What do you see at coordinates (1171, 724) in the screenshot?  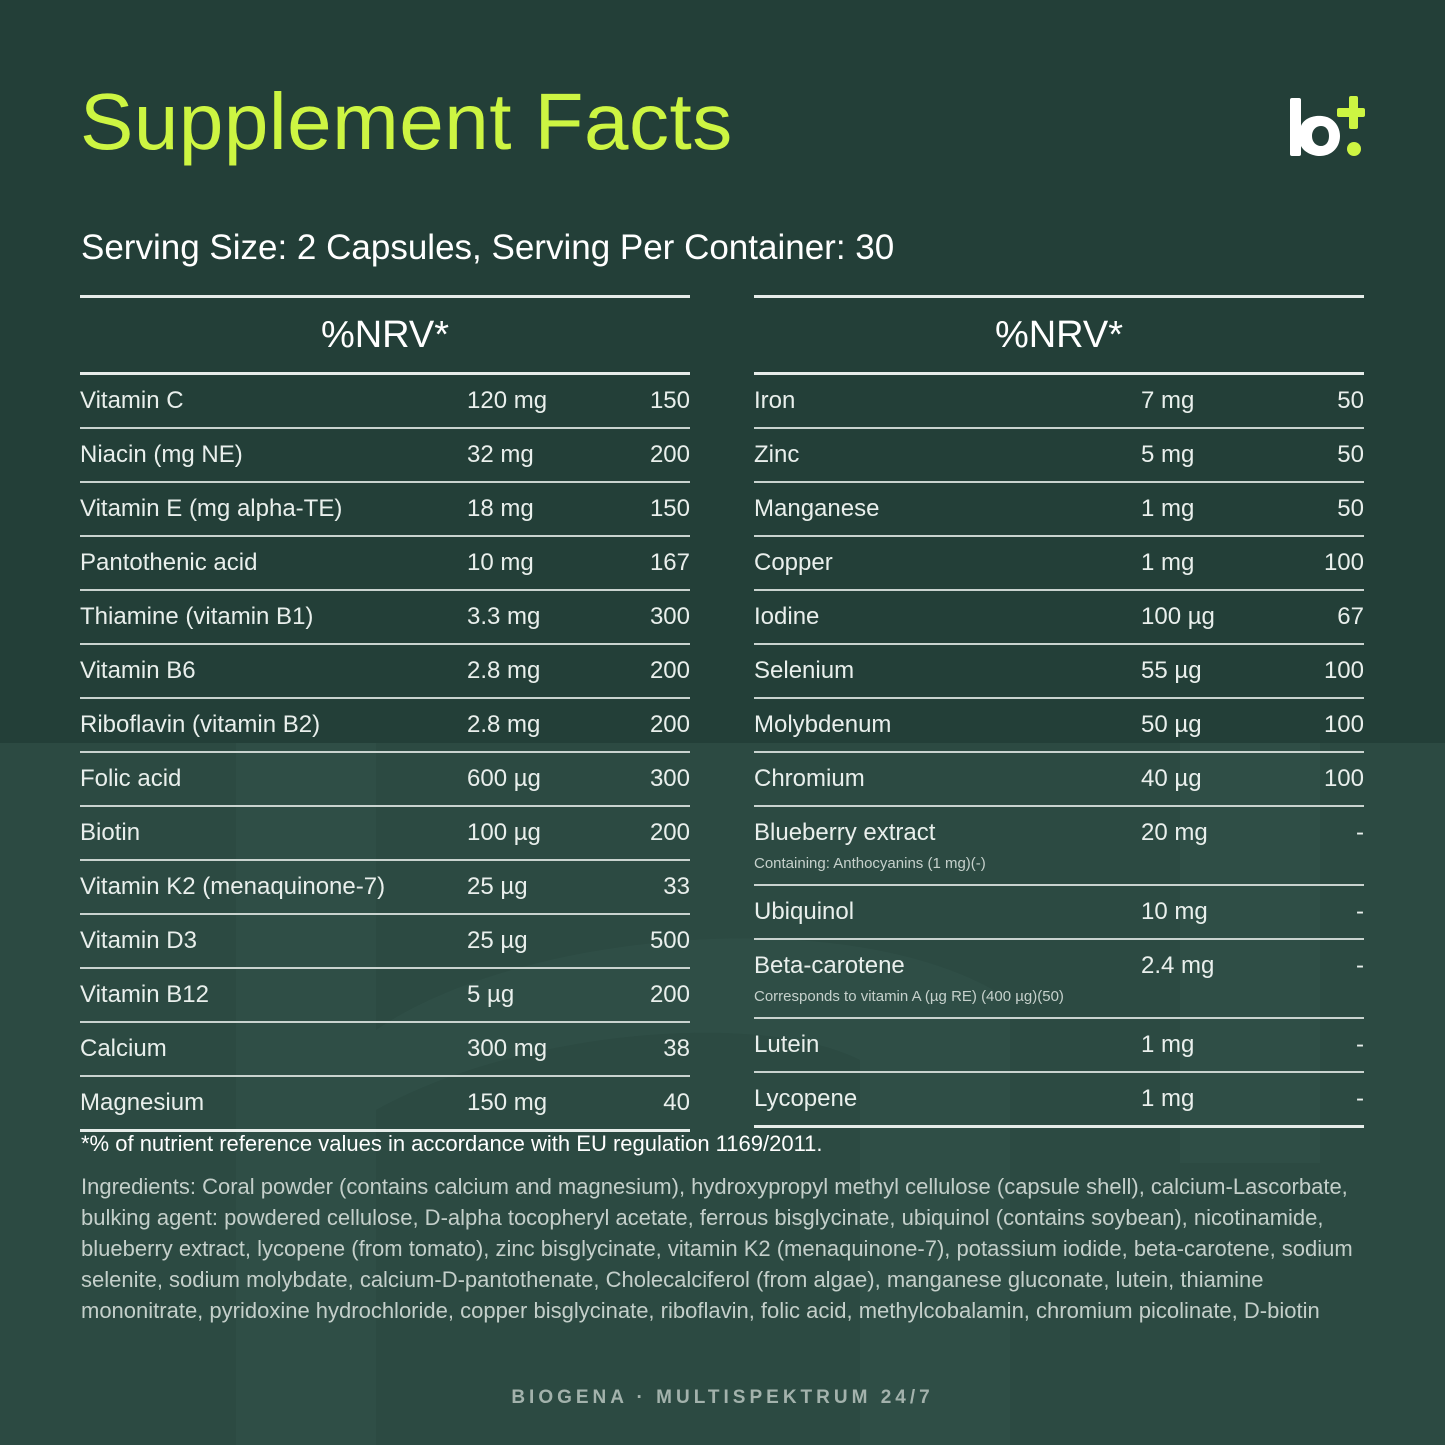 I see `nutrient-amount: 50 µg` at bounding box center [1171, 724].